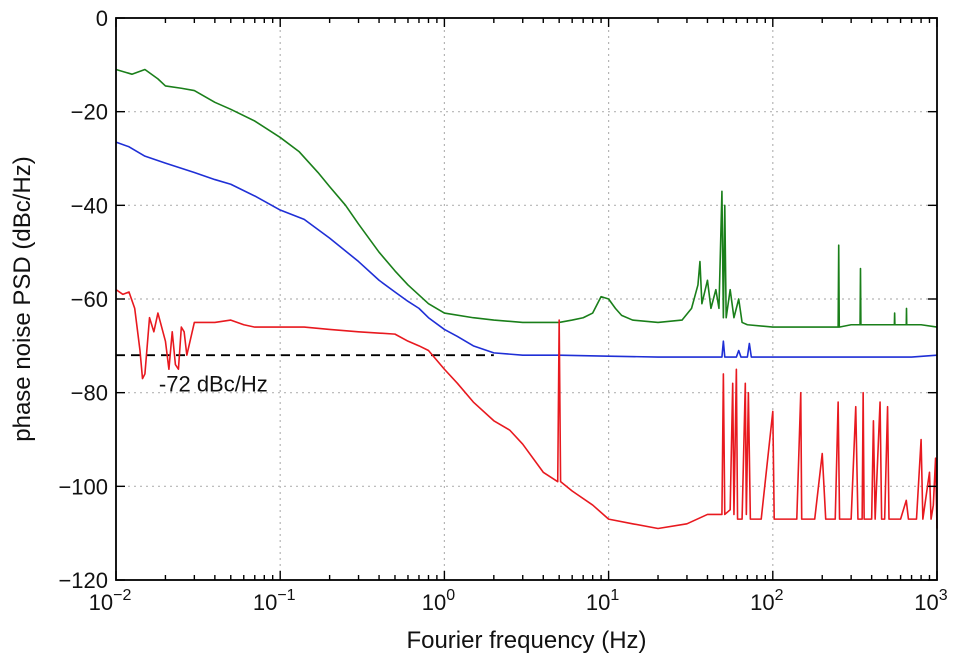  I want to click on reference-annotation: -72 dBc/Hz, so click(213, 383).